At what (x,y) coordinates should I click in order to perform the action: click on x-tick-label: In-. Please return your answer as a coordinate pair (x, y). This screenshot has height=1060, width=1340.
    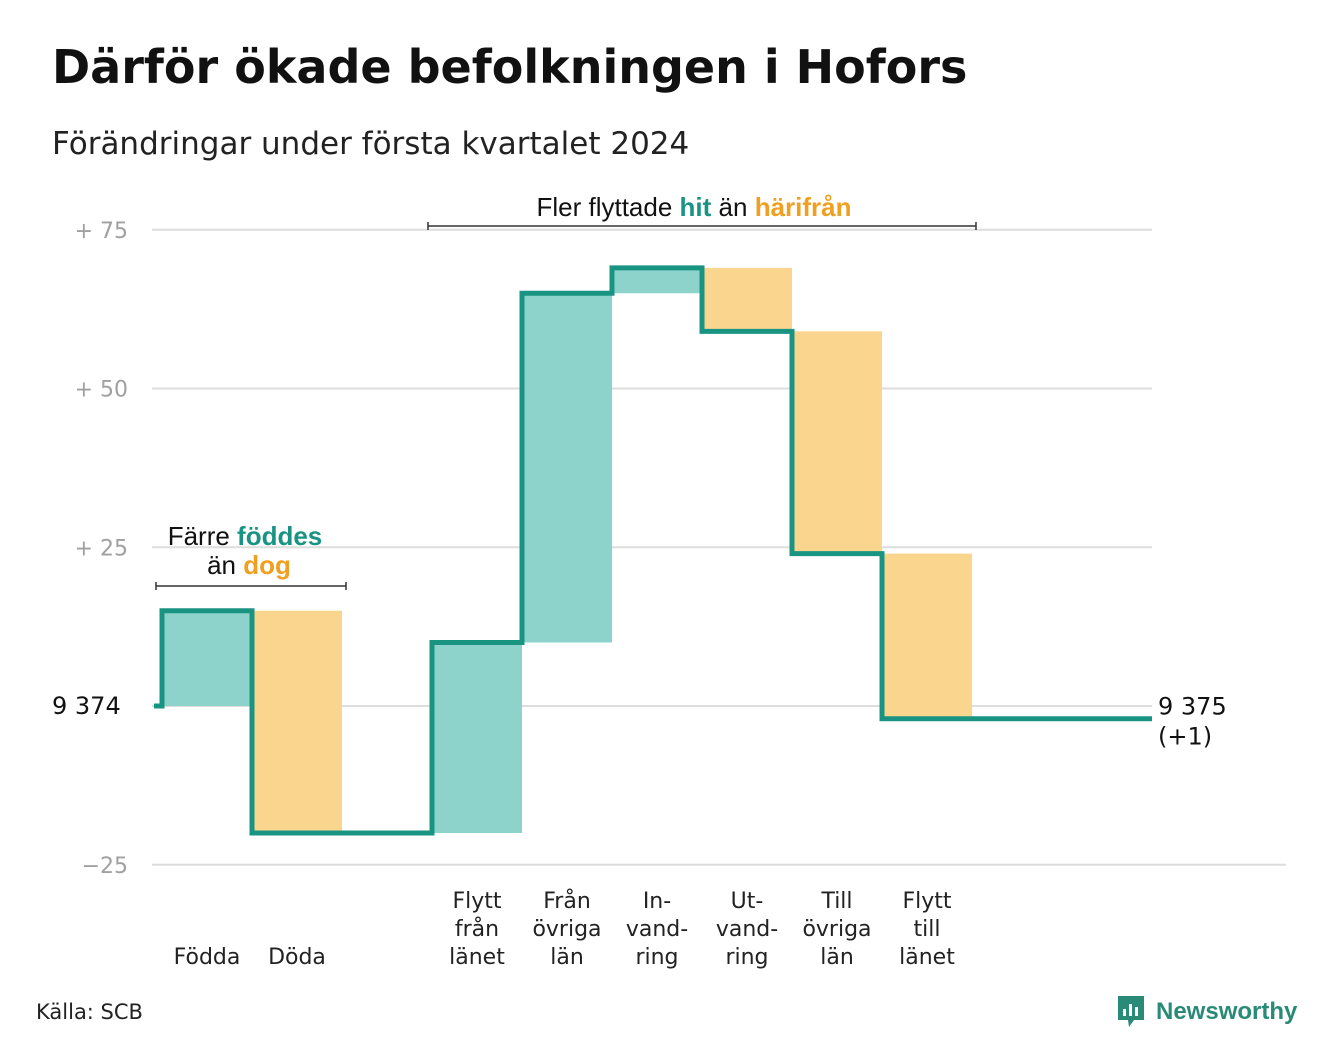
    Looking at the image, I should click on (657, 901).